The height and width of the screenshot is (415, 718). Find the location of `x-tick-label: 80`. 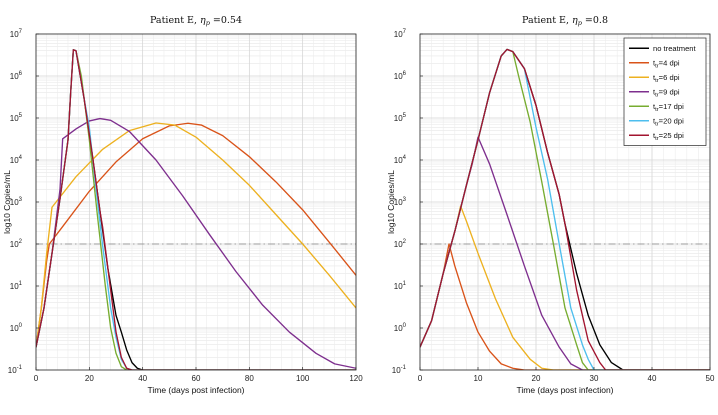

x-tick-label: 80 is located at coordinates (249, 378).